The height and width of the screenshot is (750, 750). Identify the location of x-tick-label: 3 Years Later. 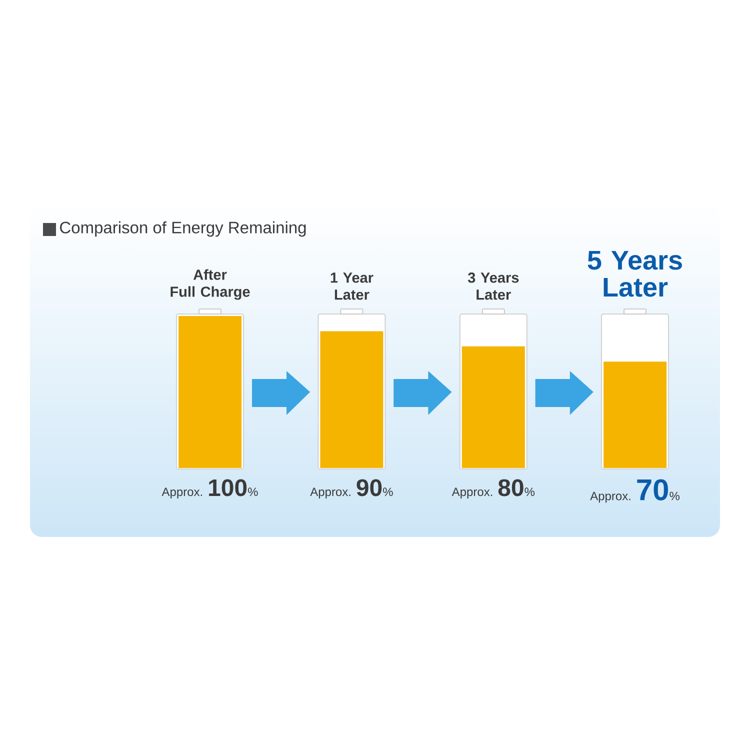
(493, 286).